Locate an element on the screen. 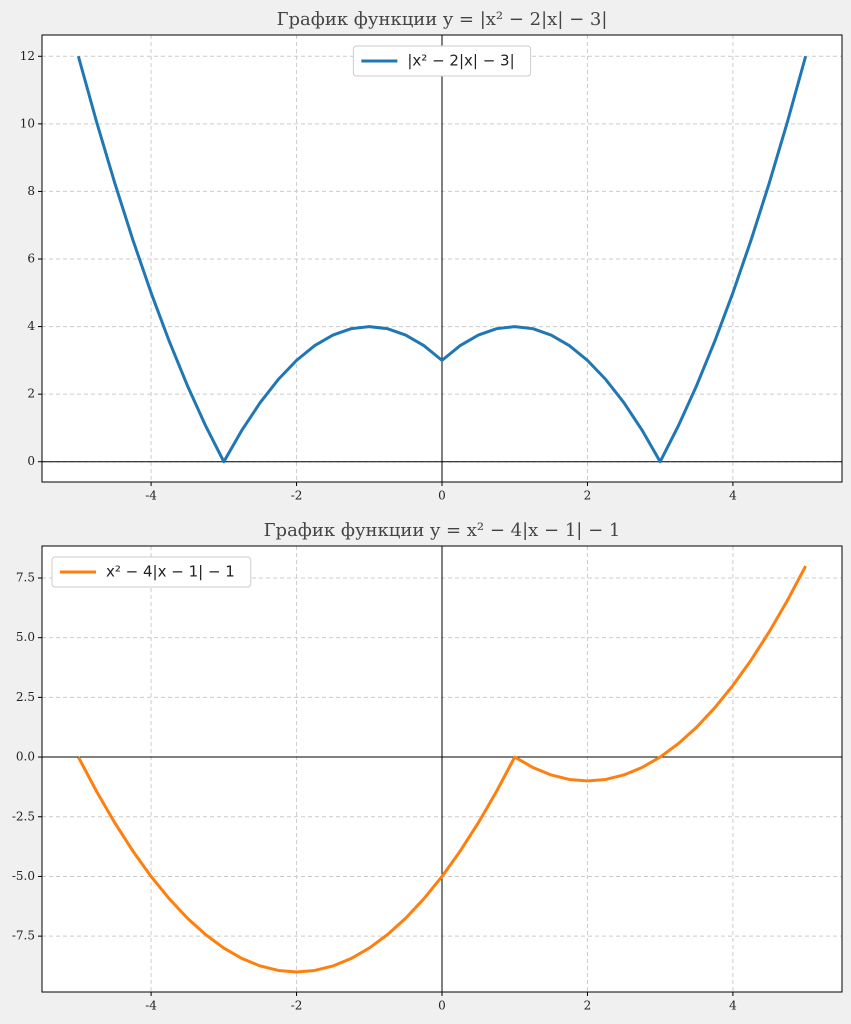 This screenshot has width=851, height=1024. y-tick-label: -7.5 is located at coordinates (23, 936).